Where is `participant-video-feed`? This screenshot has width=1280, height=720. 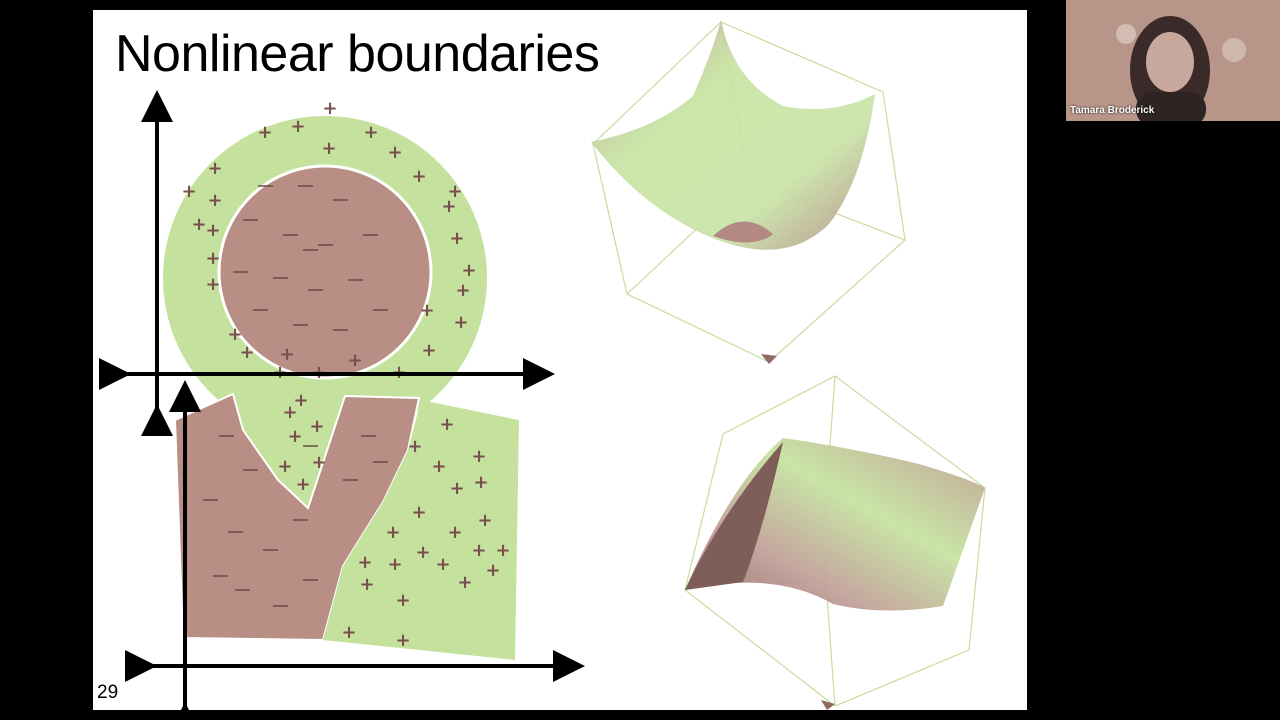 participant-video-feed is located at coordinates (1173, 60).